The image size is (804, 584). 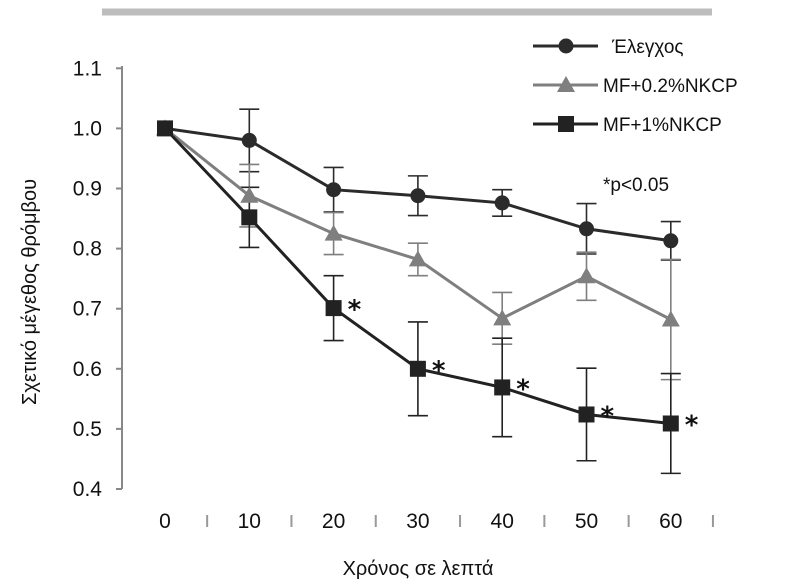 What do you see at coordinates (417, 521) in the screenshot?
I see `x-tick-label: 30` at bounding box center [417, 521].